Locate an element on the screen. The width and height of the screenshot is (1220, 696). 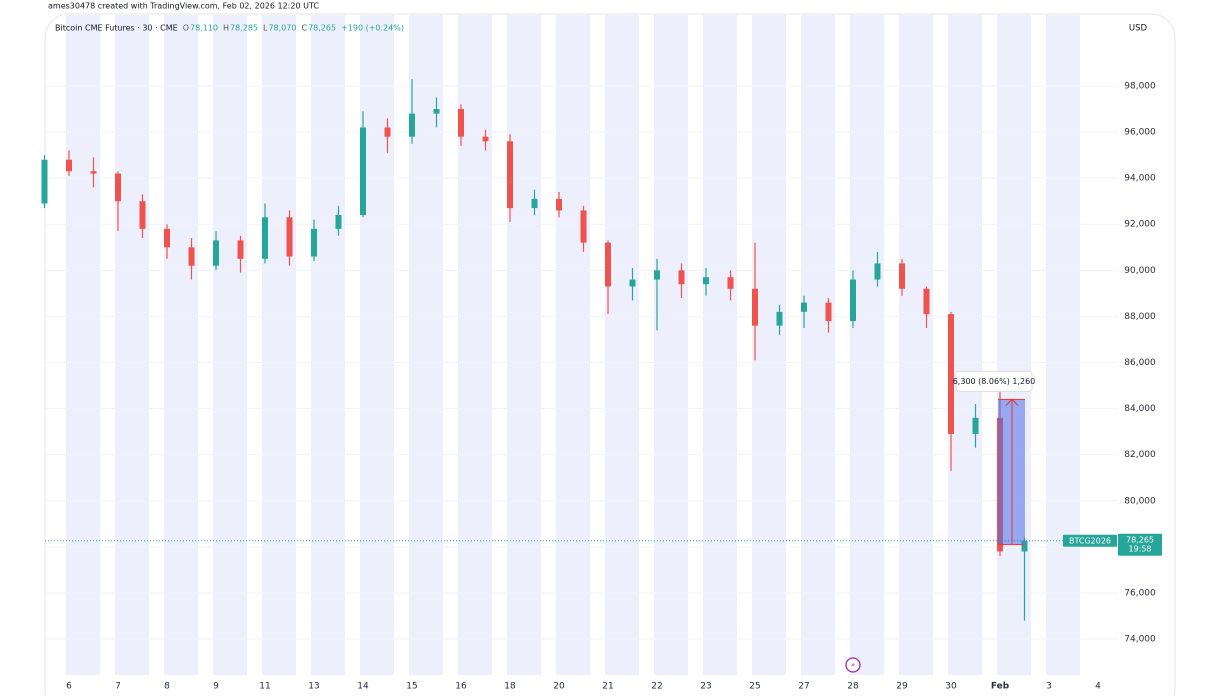
currency: USD is located at coordinates (1138, 29).